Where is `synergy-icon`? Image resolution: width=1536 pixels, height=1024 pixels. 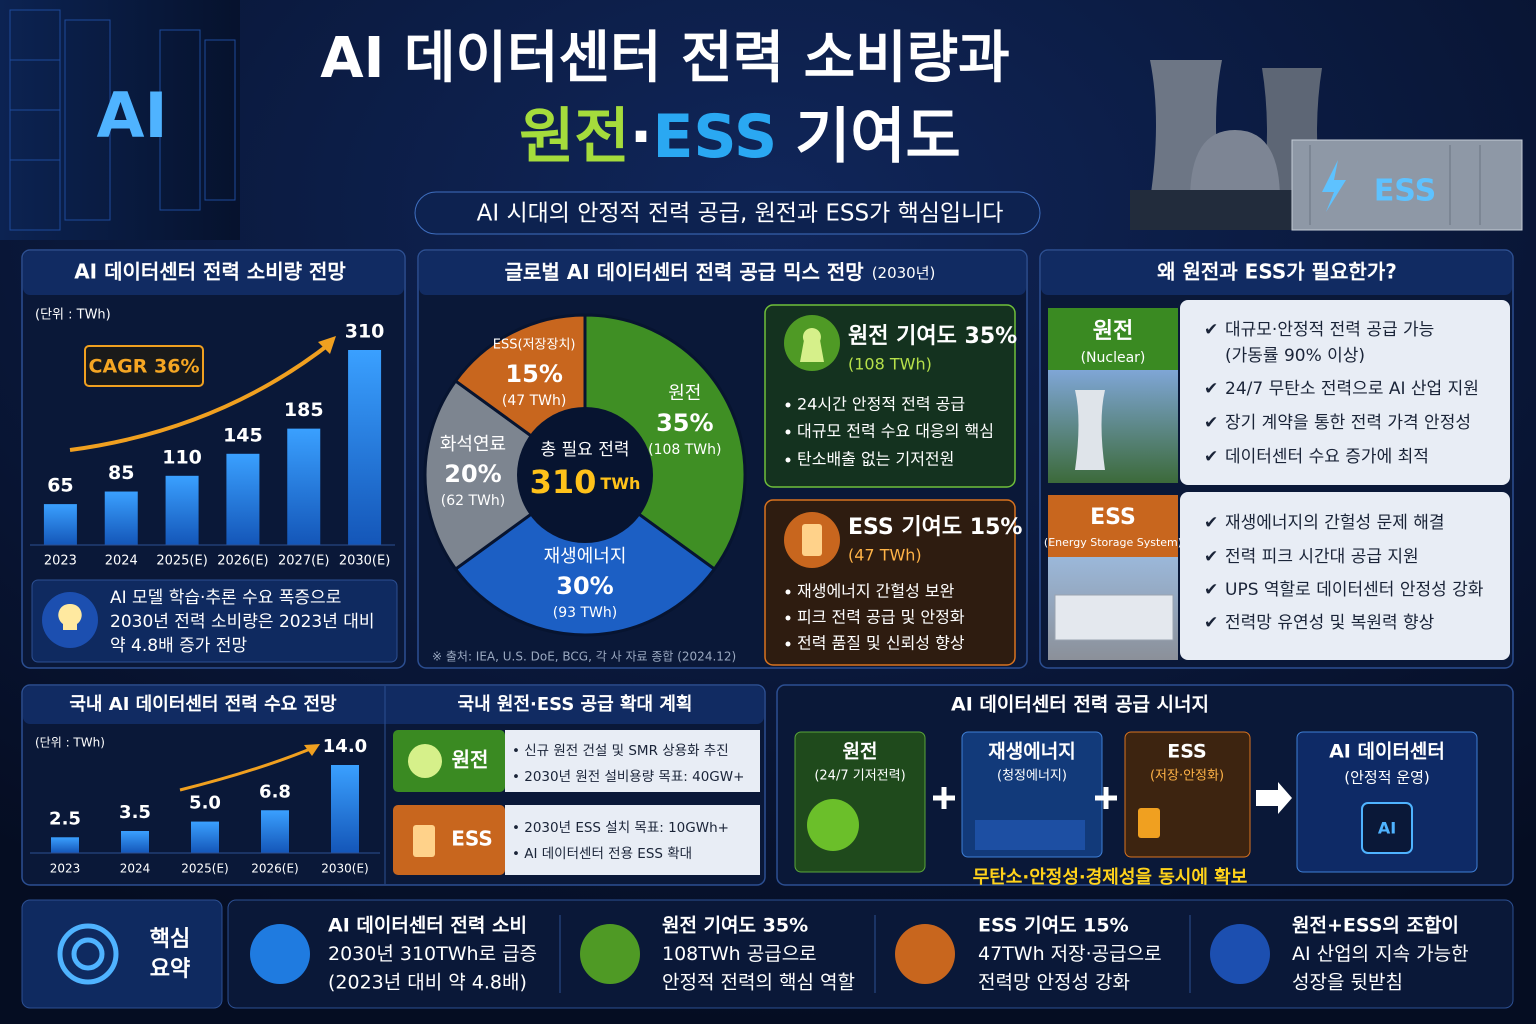
synergy-icon is located at coordinates (833, 825).